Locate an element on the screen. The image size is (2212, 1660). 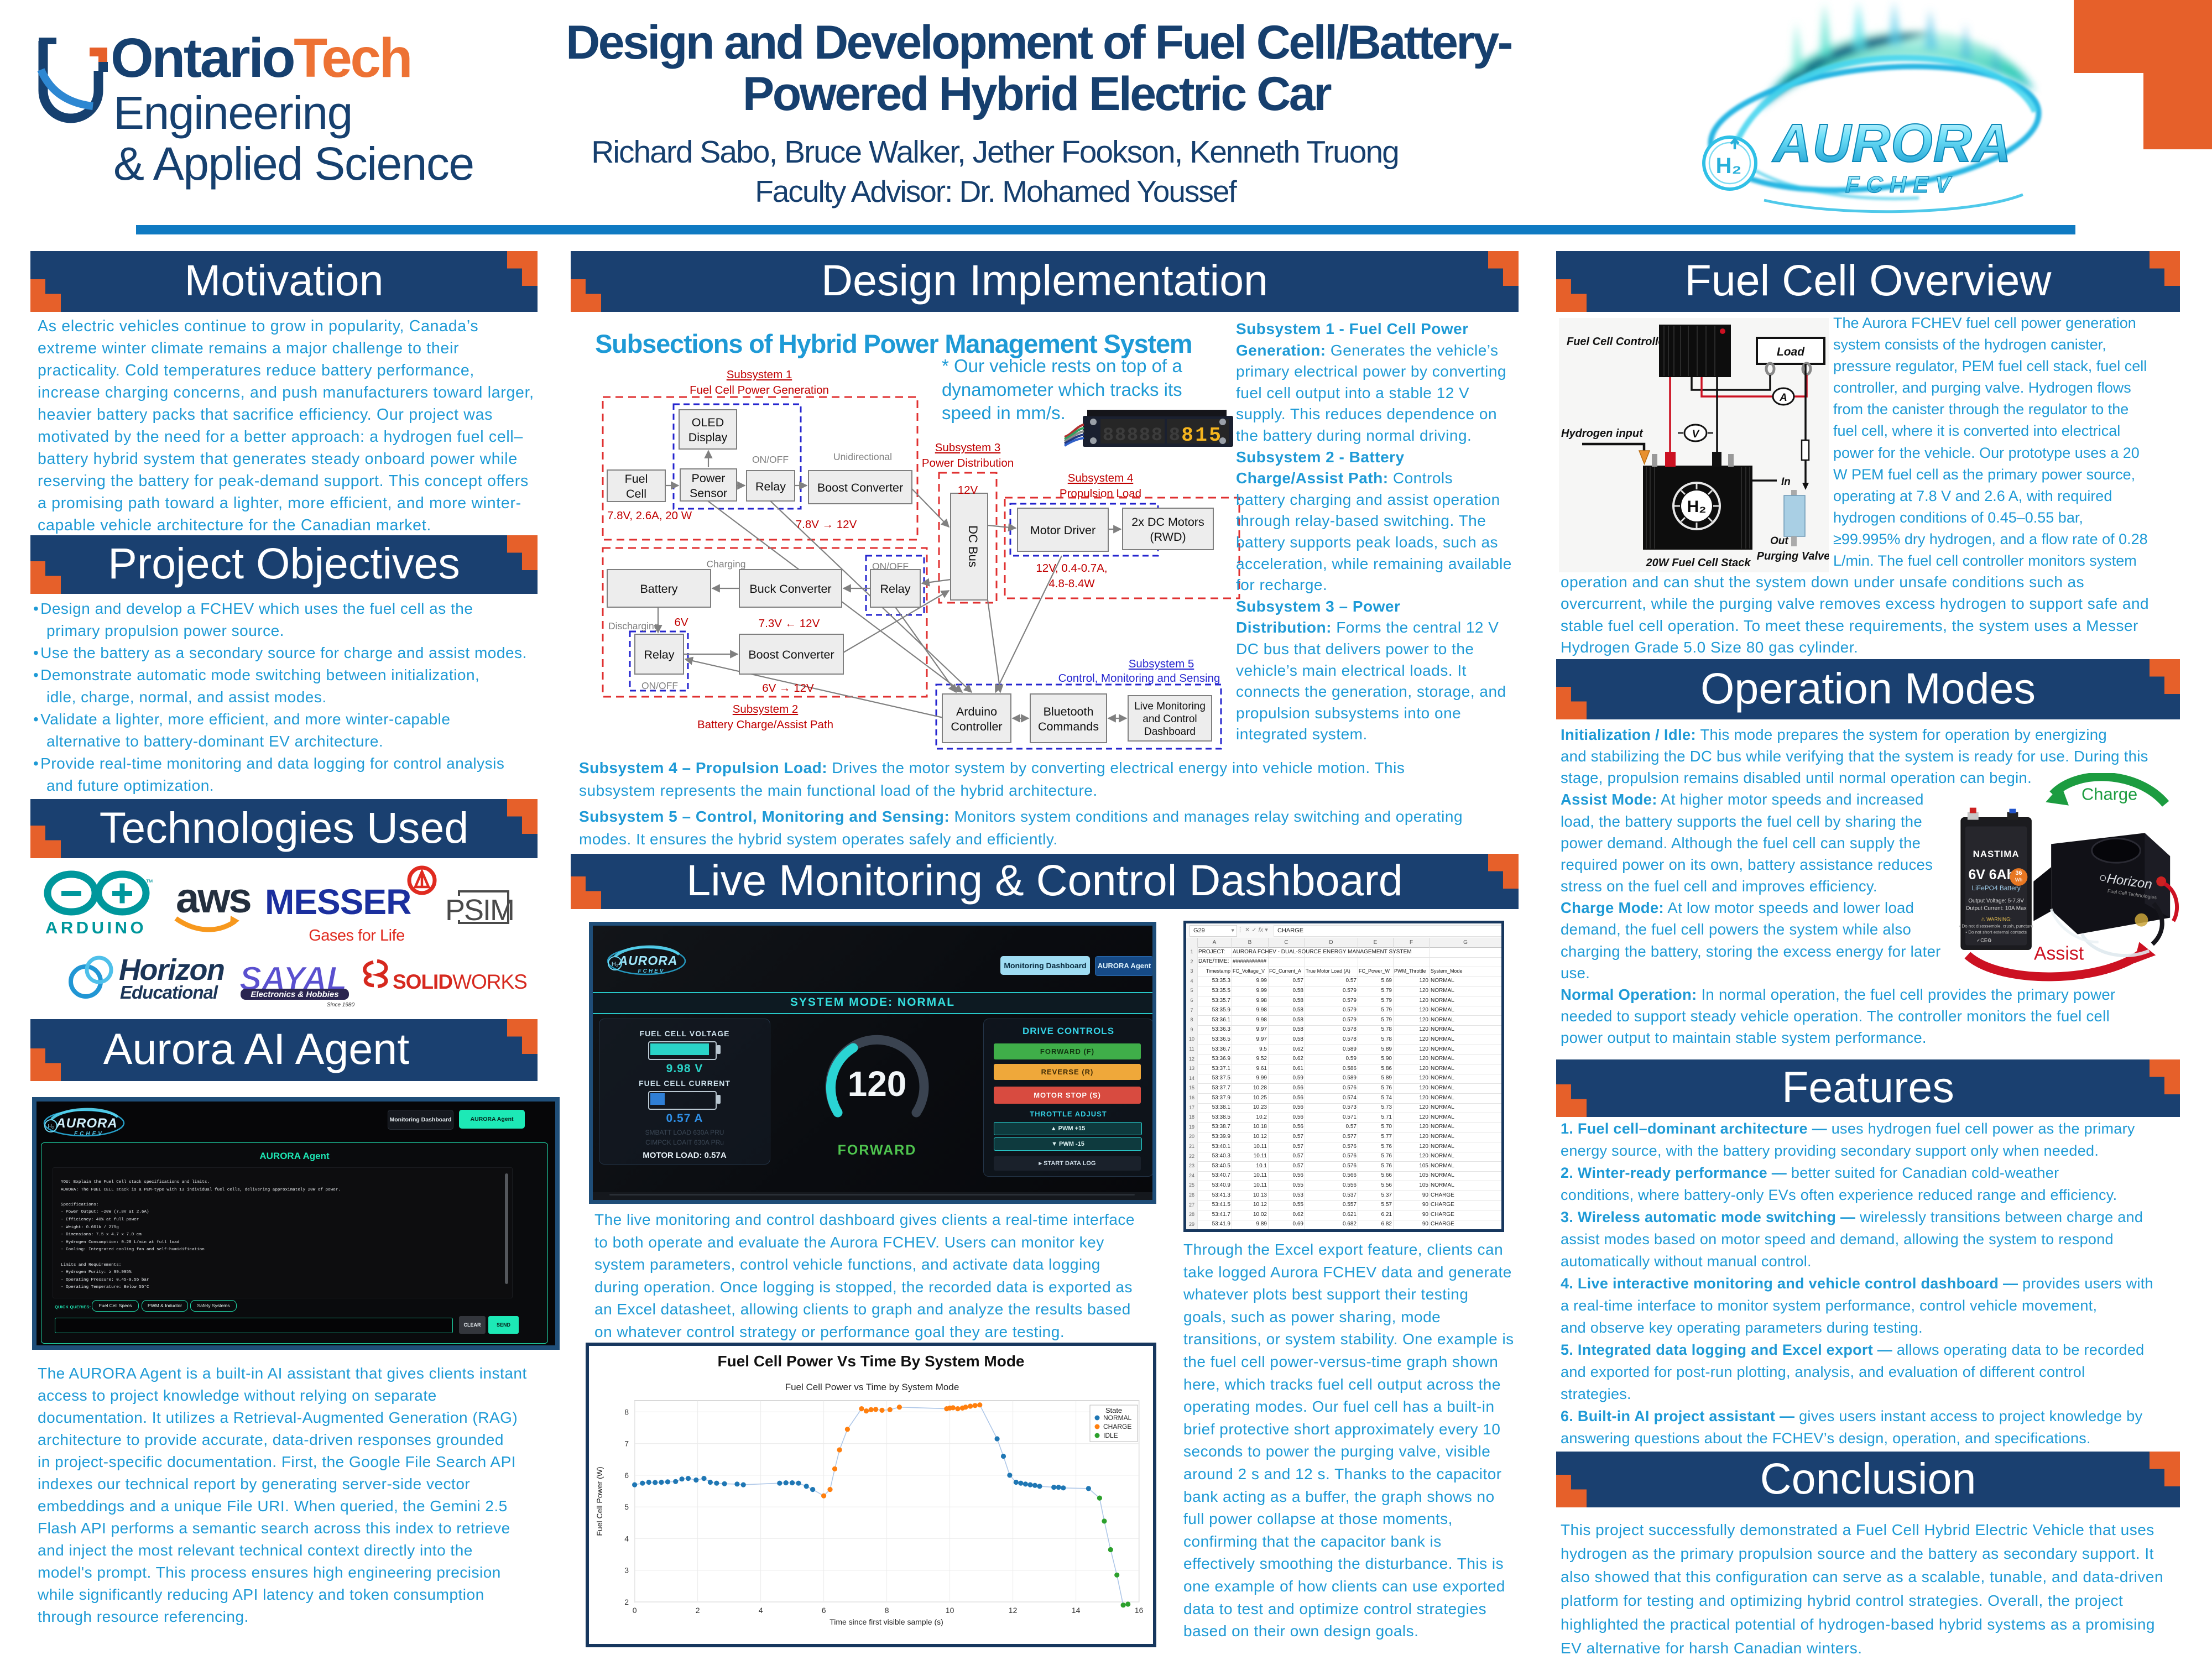
svg-text: NASTIMA is located at coordinates (1996, 854).